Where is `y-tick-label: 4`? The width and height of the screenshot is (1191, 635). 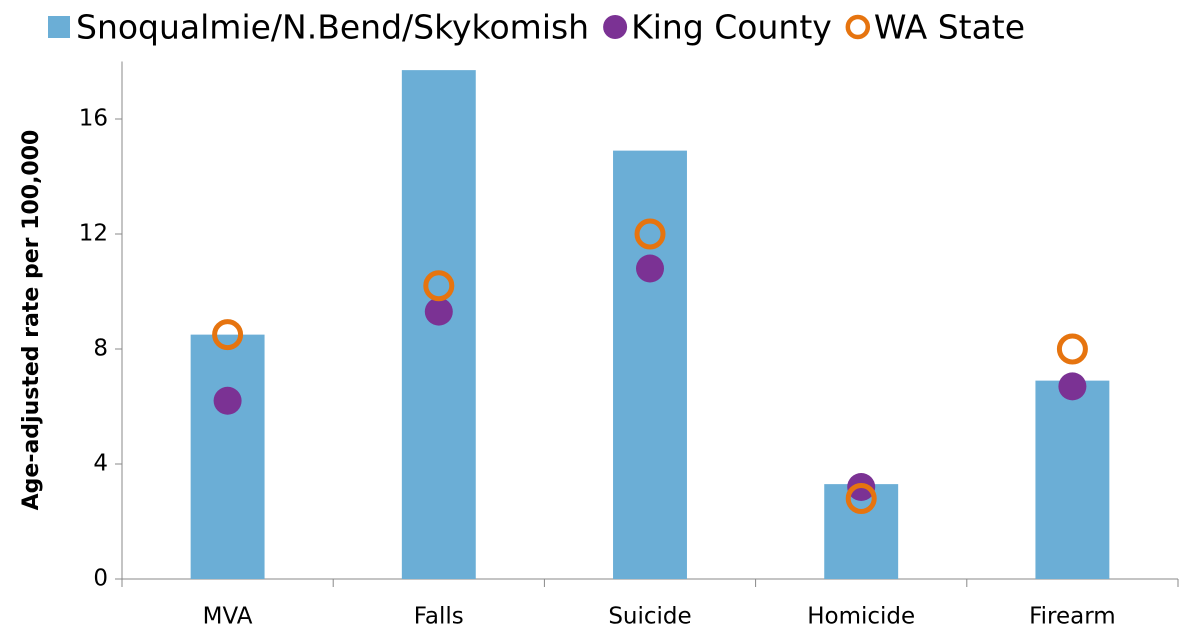
y-tick-label: 4 is located at coordinates (100, 464).